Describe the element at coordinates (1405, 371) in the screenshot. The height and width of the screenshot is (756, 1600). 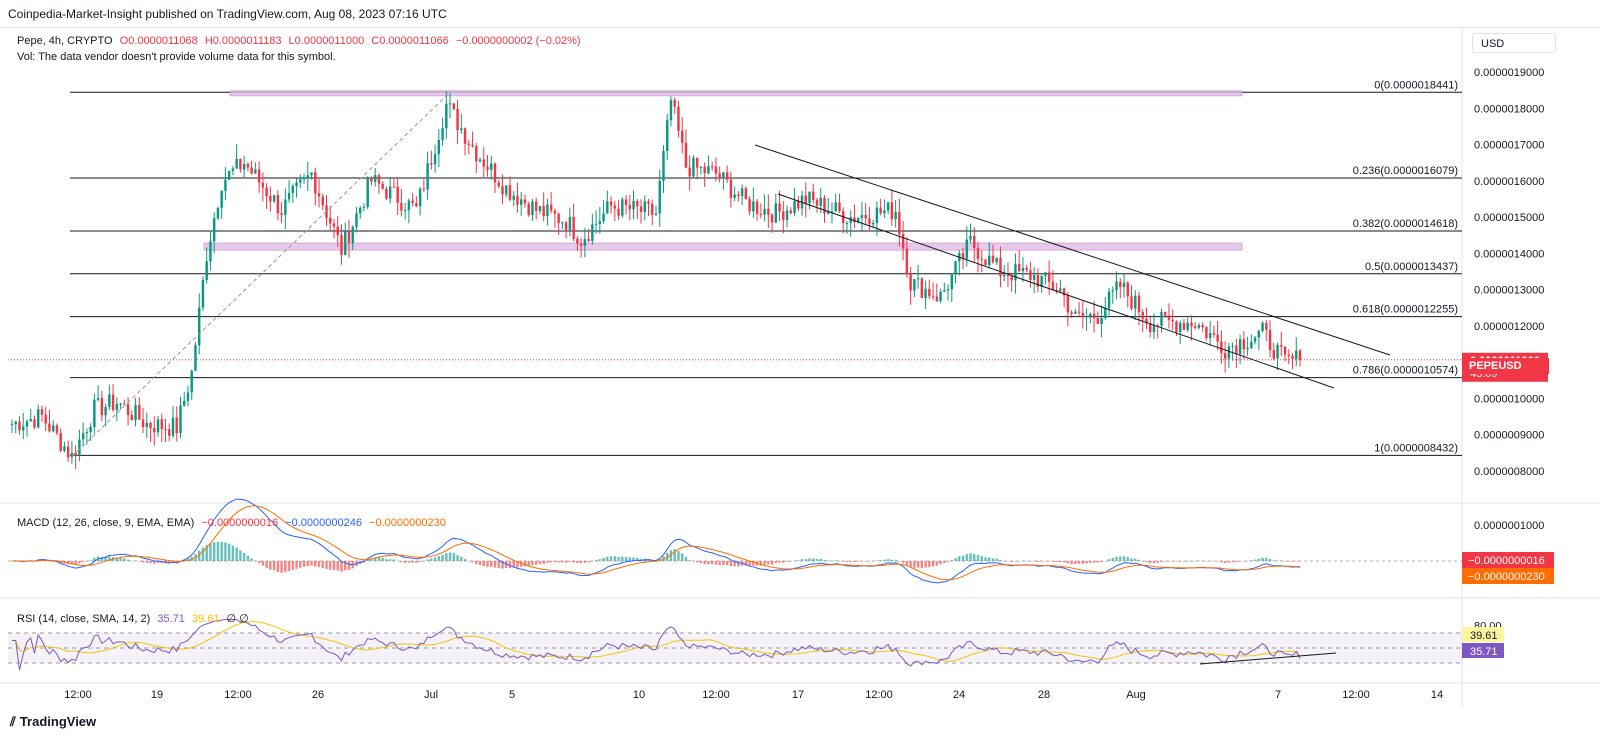
I see `fib-level-label: 0.786(0.0000010574)` at that location.